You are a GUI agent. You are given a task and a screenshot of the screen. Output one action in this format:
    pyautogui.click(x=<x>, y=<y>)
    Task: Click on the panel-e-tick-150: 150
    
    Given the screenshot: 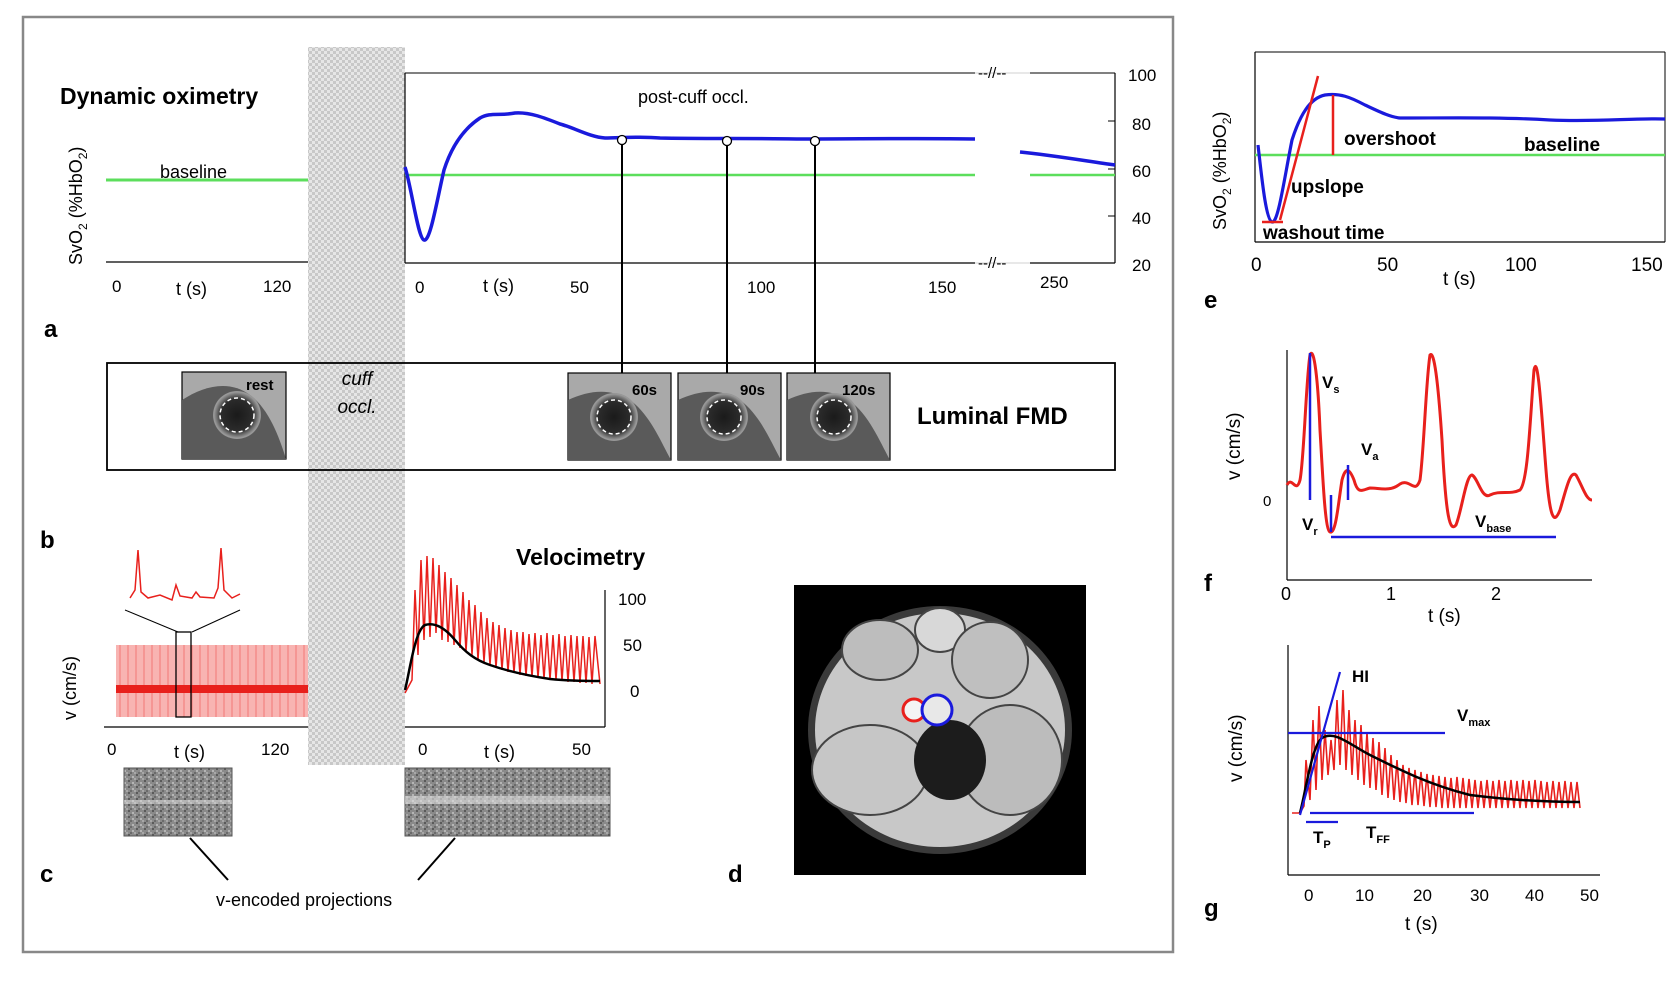 What is the action you would take?
    pyautogui.click(x=1647, y=265)
    